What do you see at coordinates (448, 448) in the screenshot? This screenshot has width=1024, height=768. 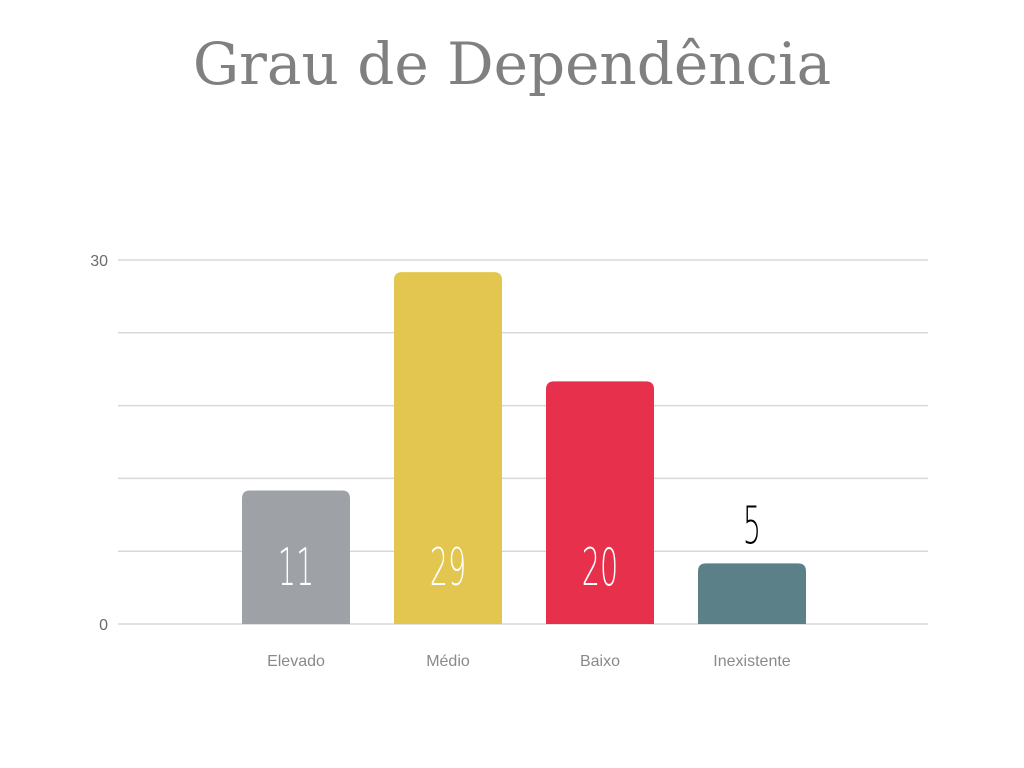 I see `bar-médio` at bounding box center [448, 448].